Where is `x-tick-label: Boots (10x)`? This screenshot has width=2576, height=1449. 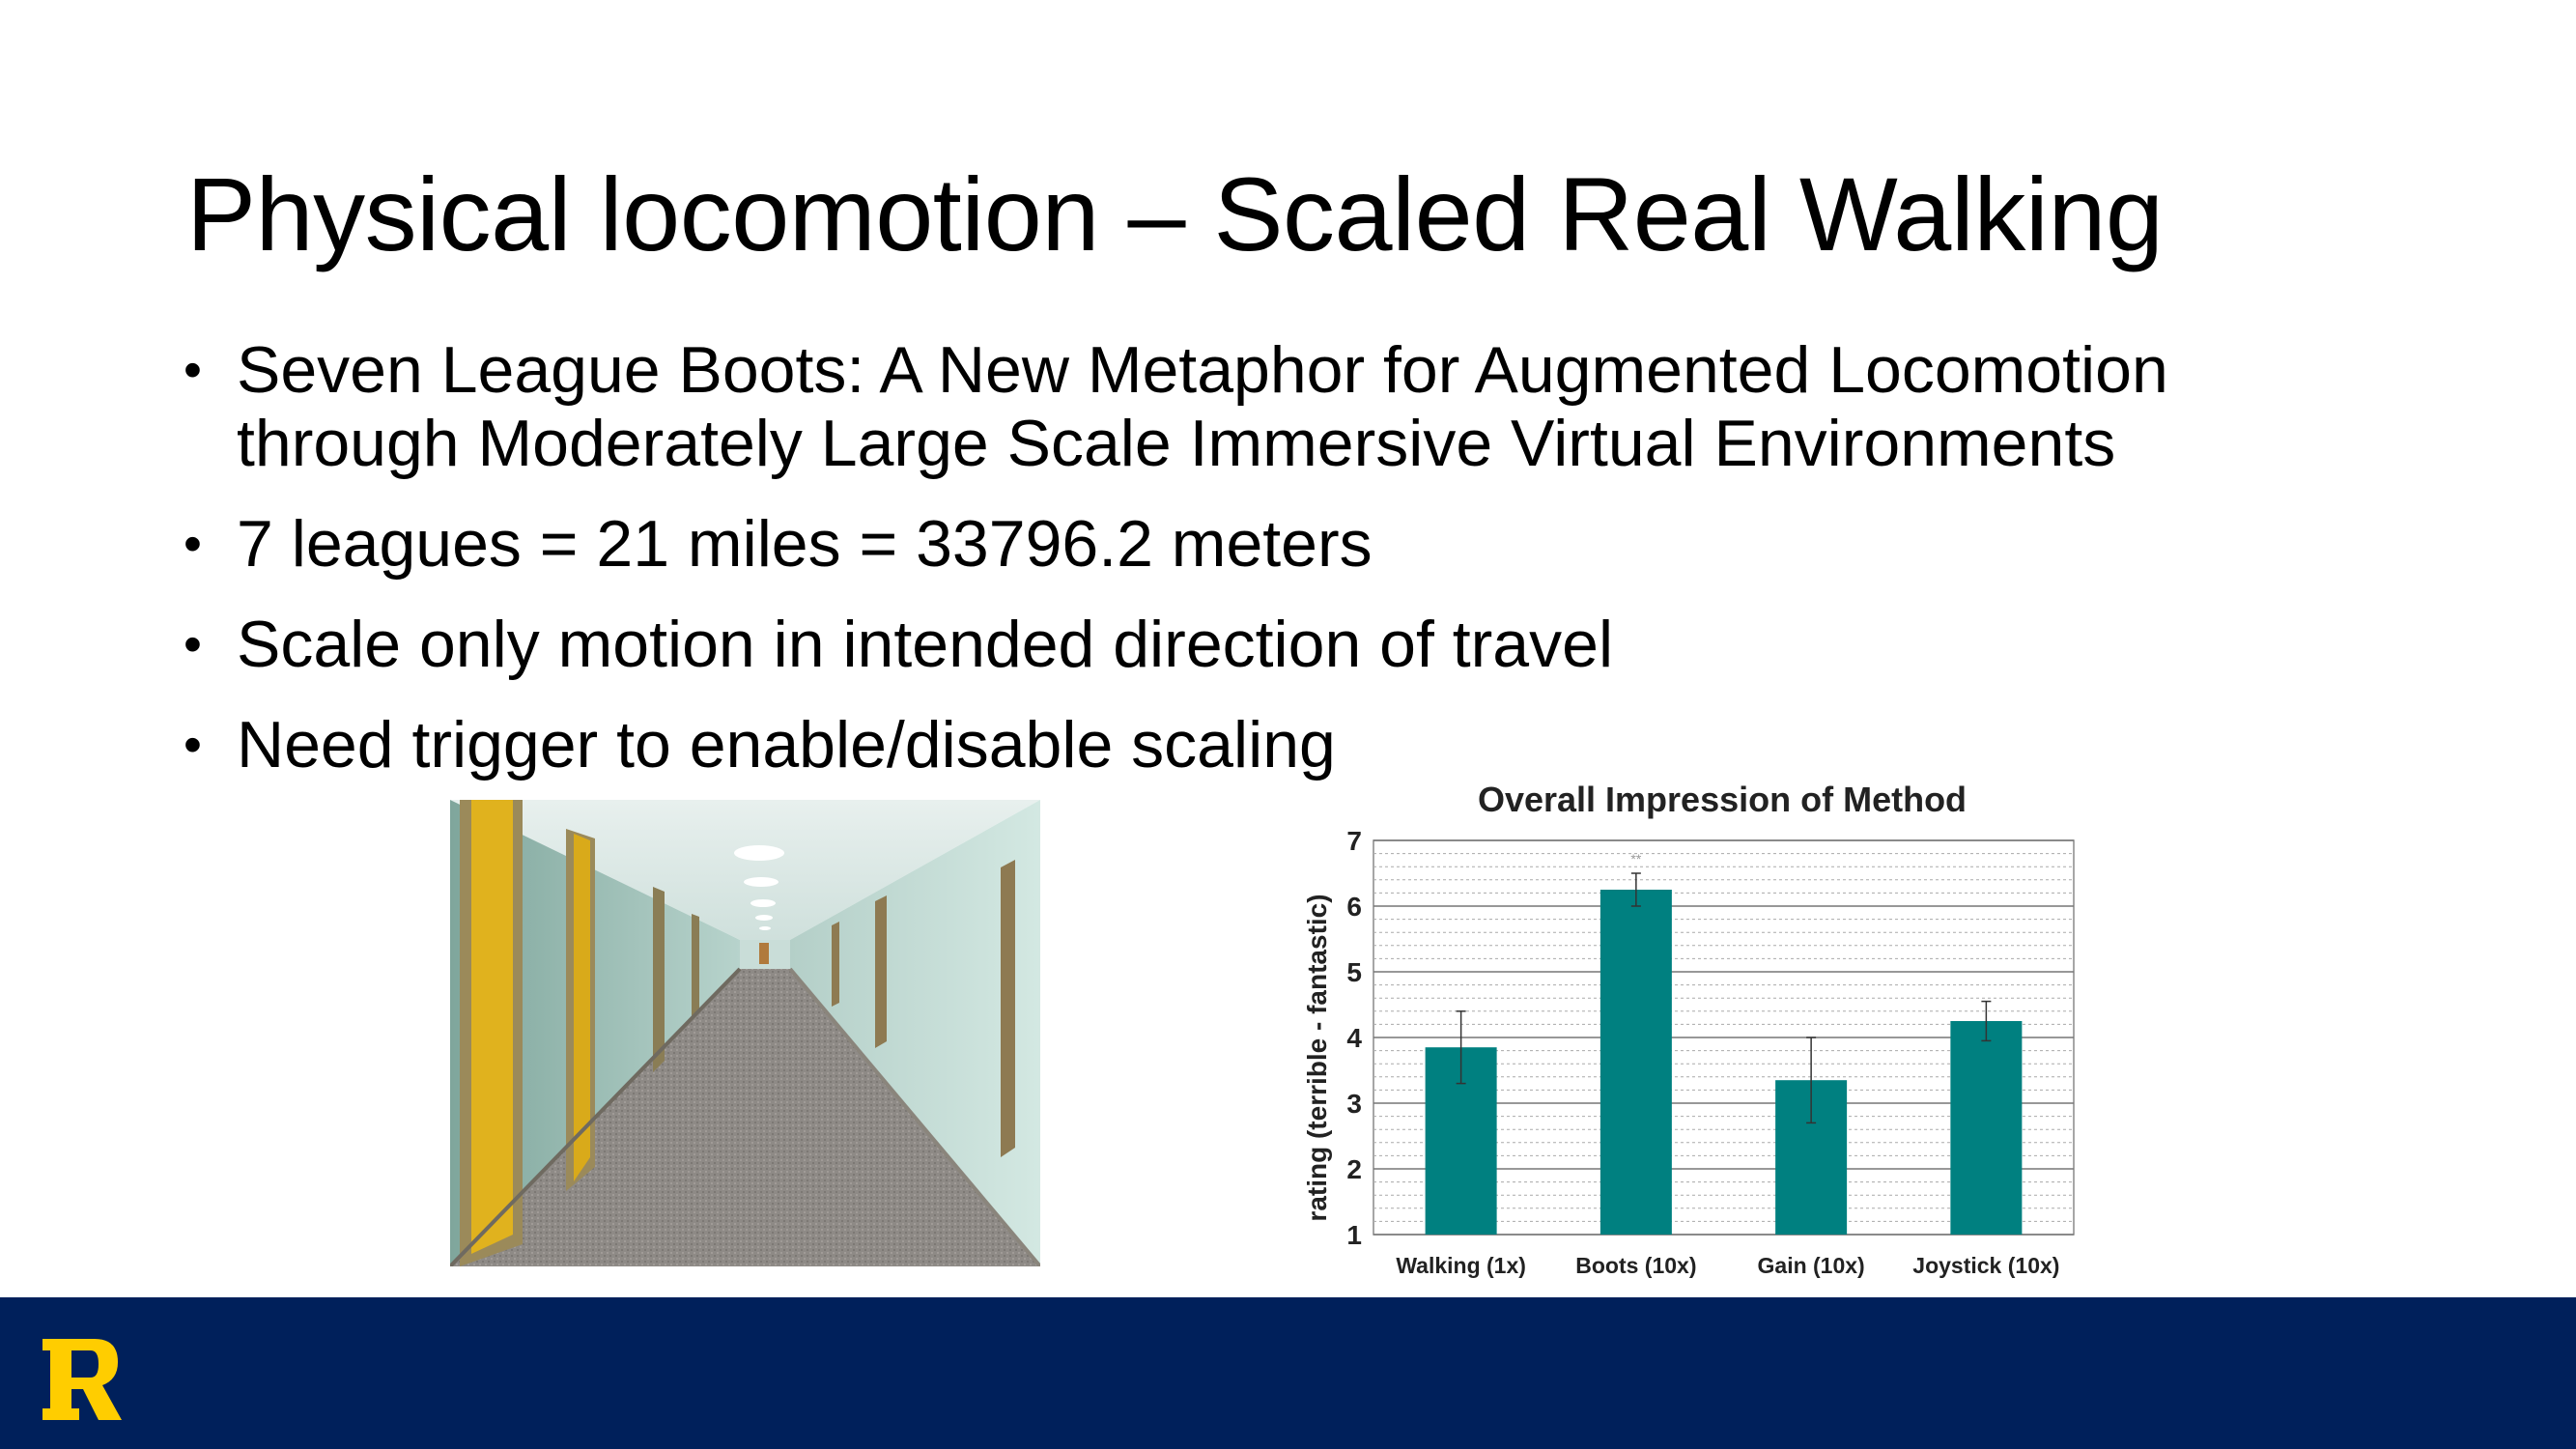 x-tick-label: Boots (10x) is located at coordinates (1635, 1265).